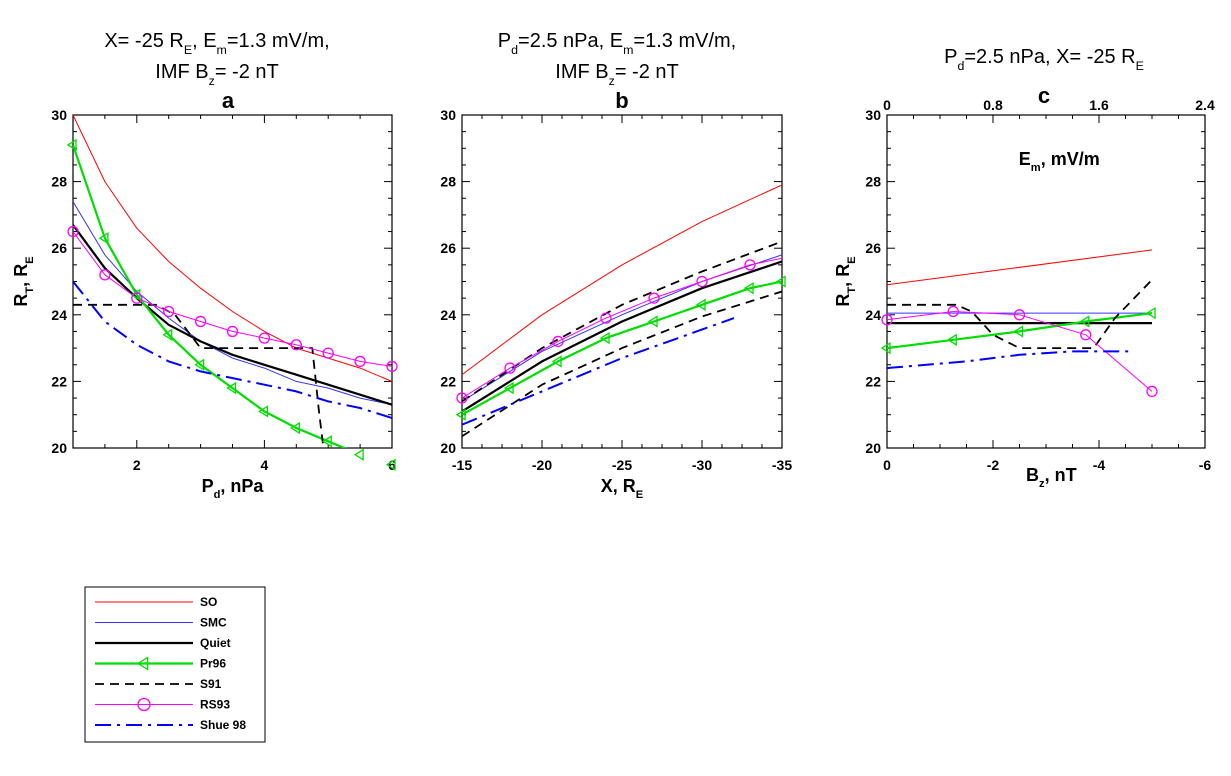  What do you see at coordinates (702, 465) in the screenshot?
I see `x-tick-label: -30` at bounding box center [702, 465].